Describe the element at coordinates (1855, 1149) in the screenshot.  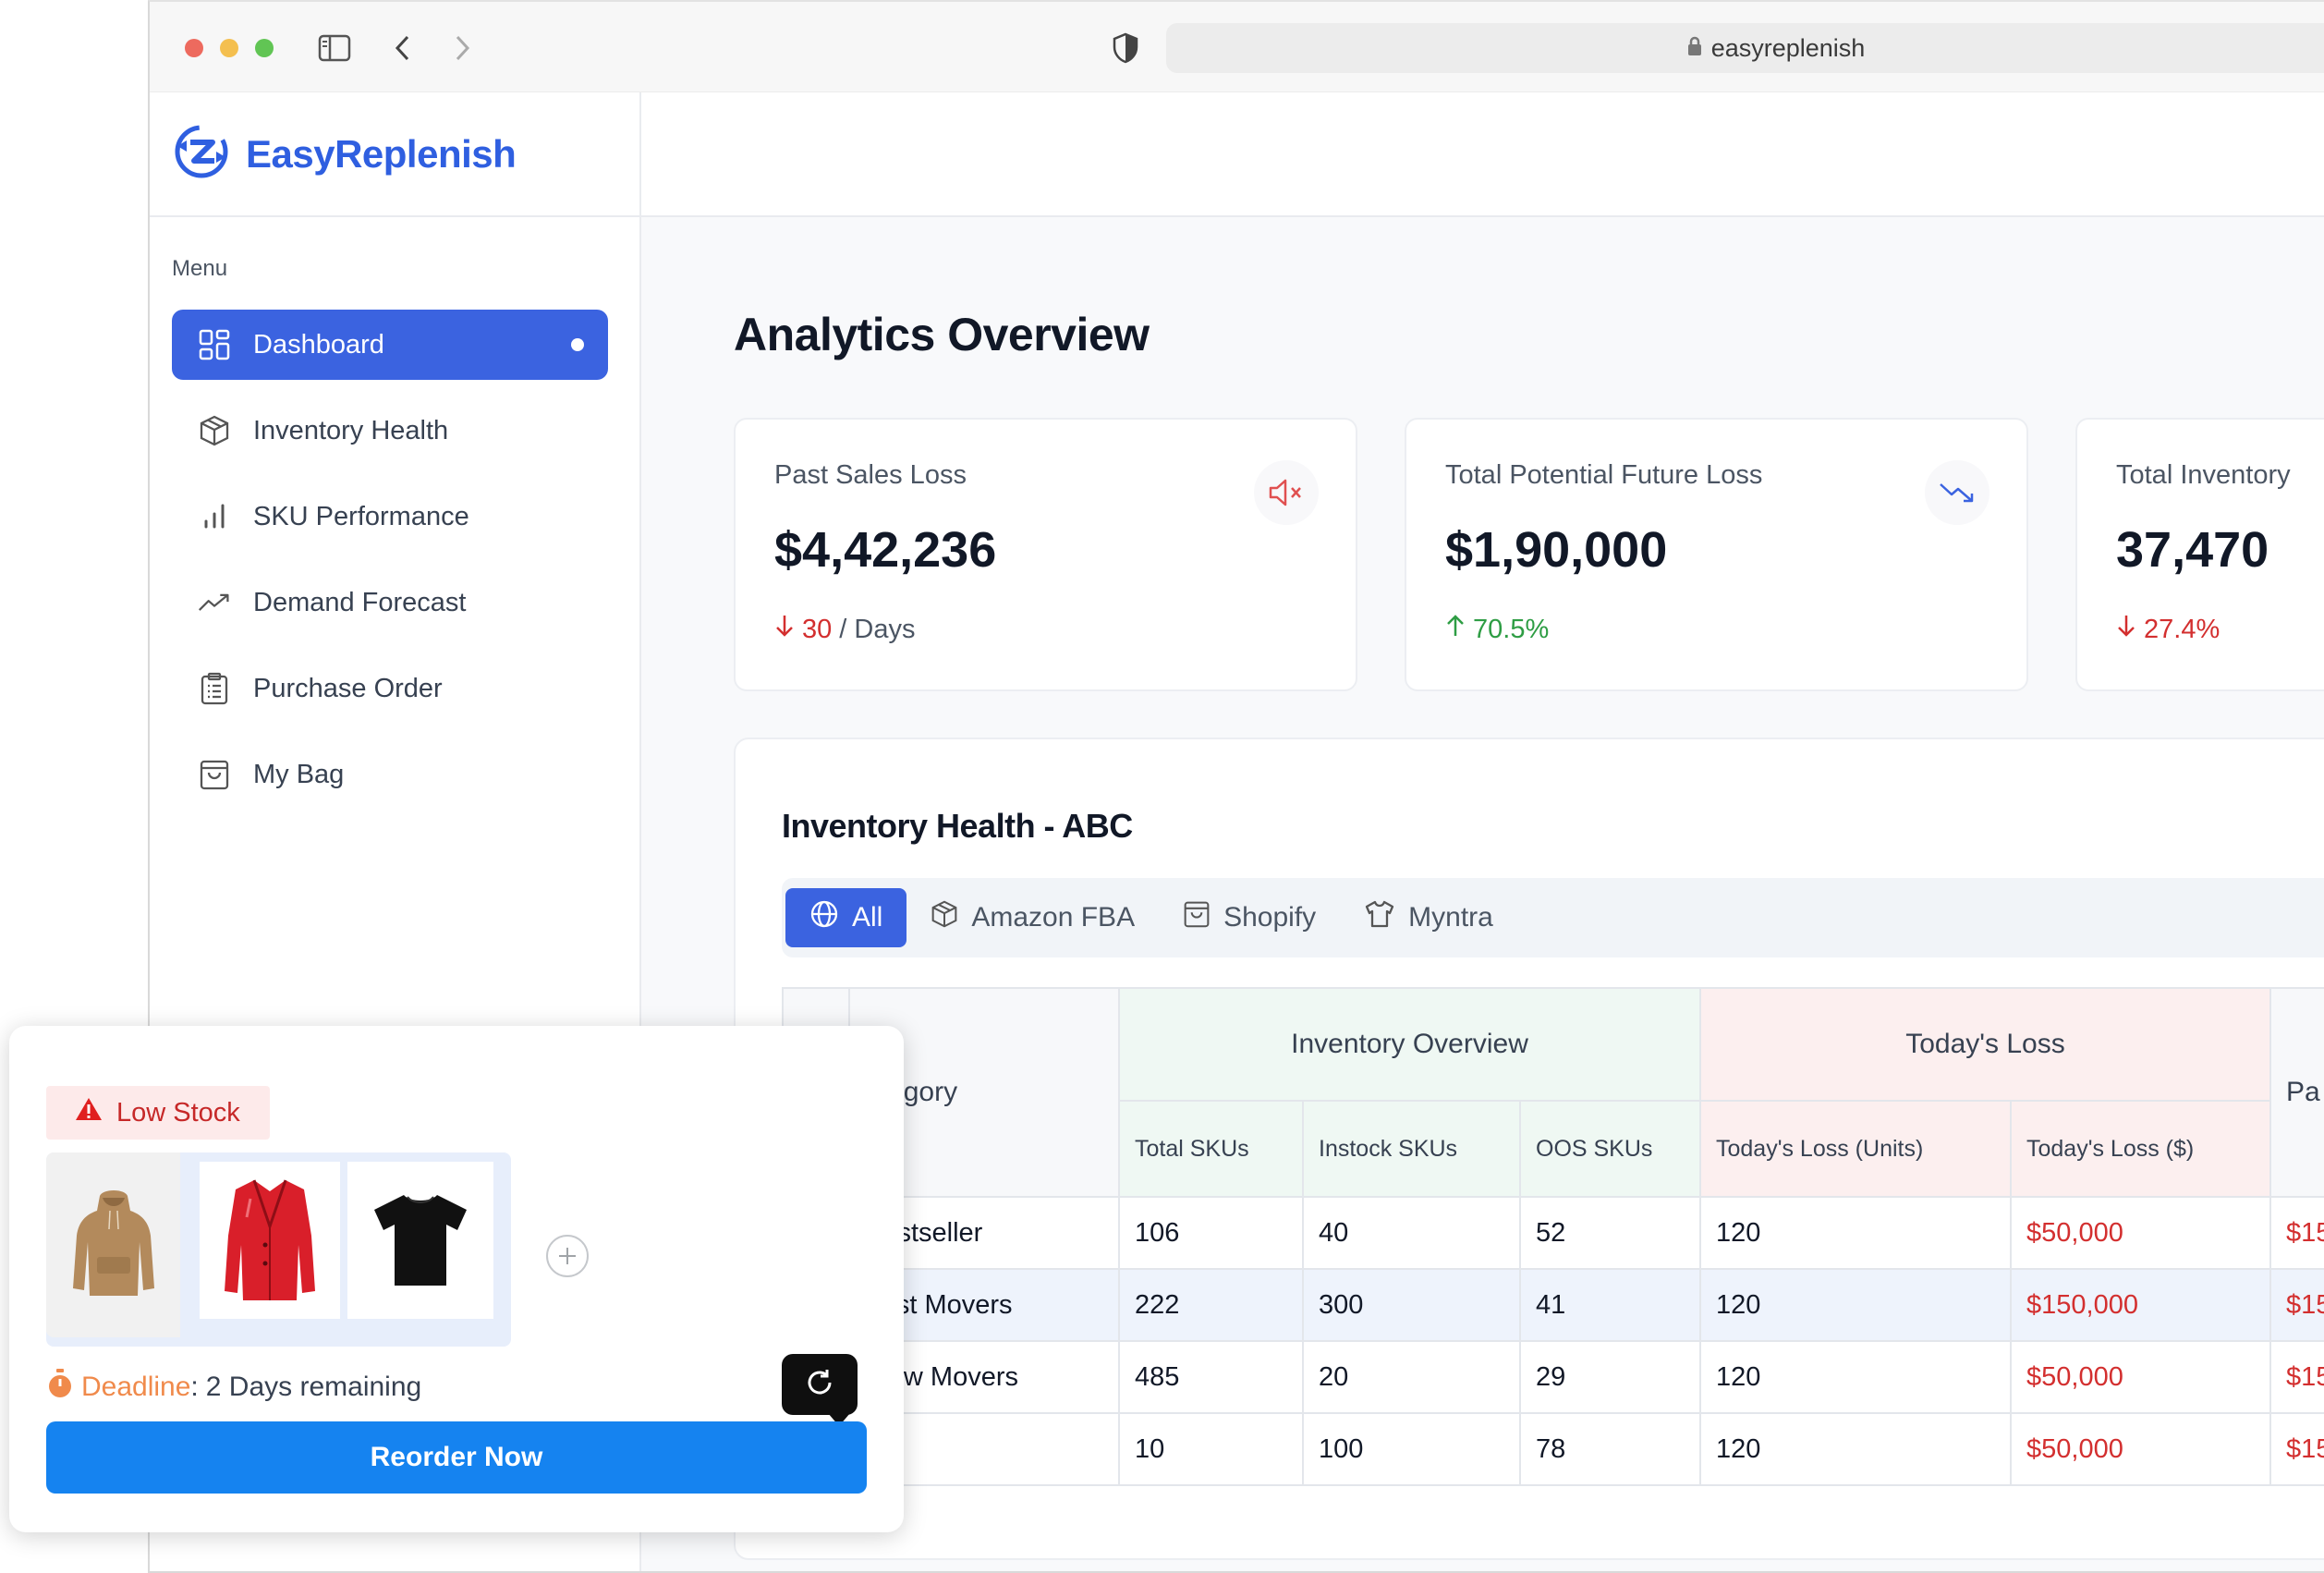
I see `column-header-loss-units: Today's Loss (Units)` at that location.